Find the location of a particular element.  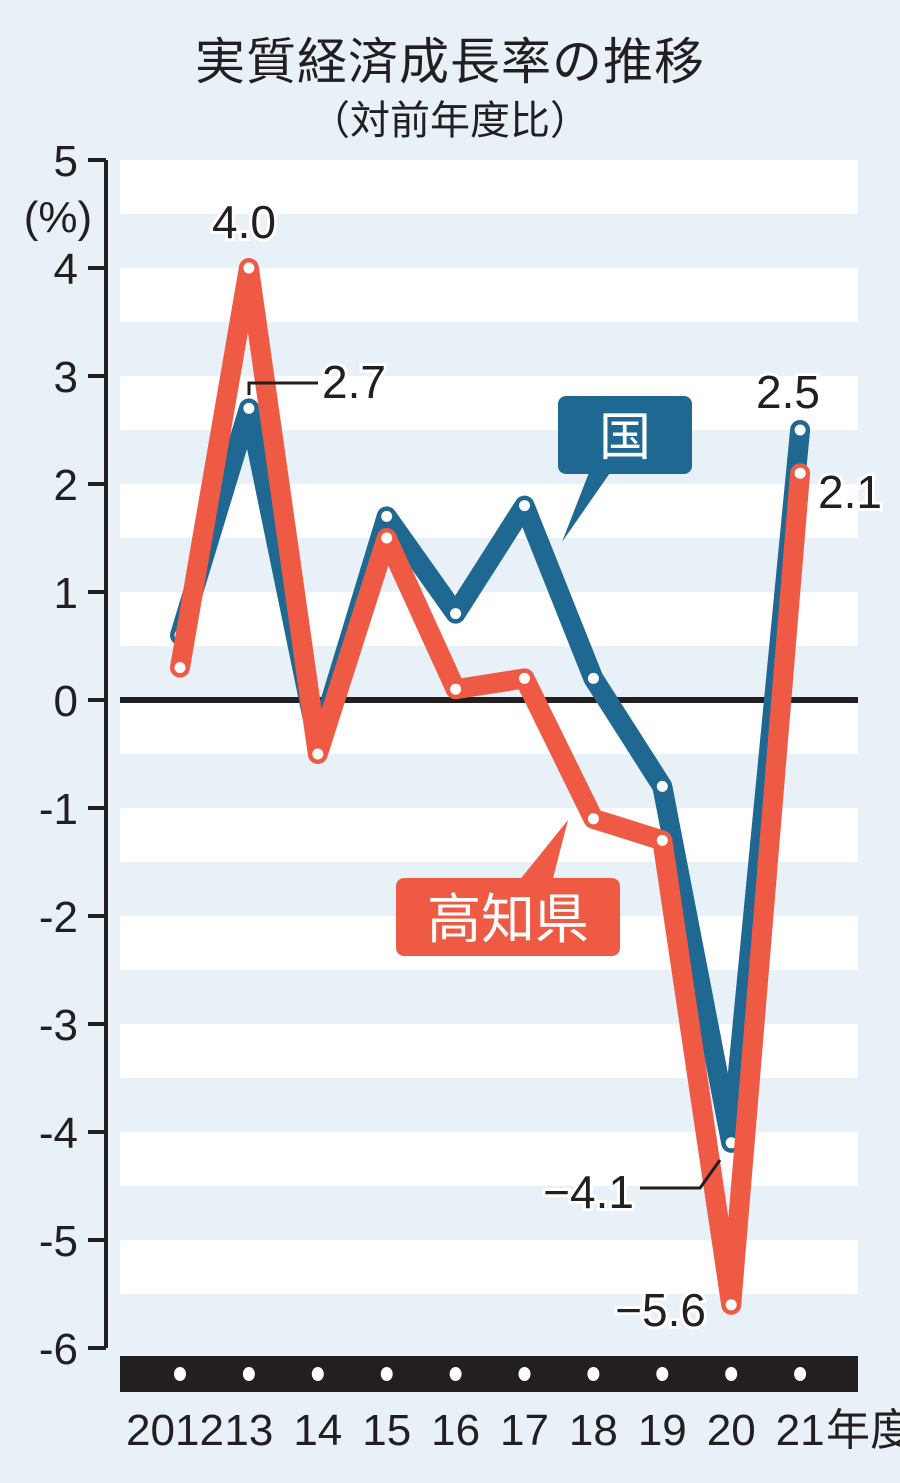

chart-subtitle: （対前年度比） is located at coordinates (450, 121).